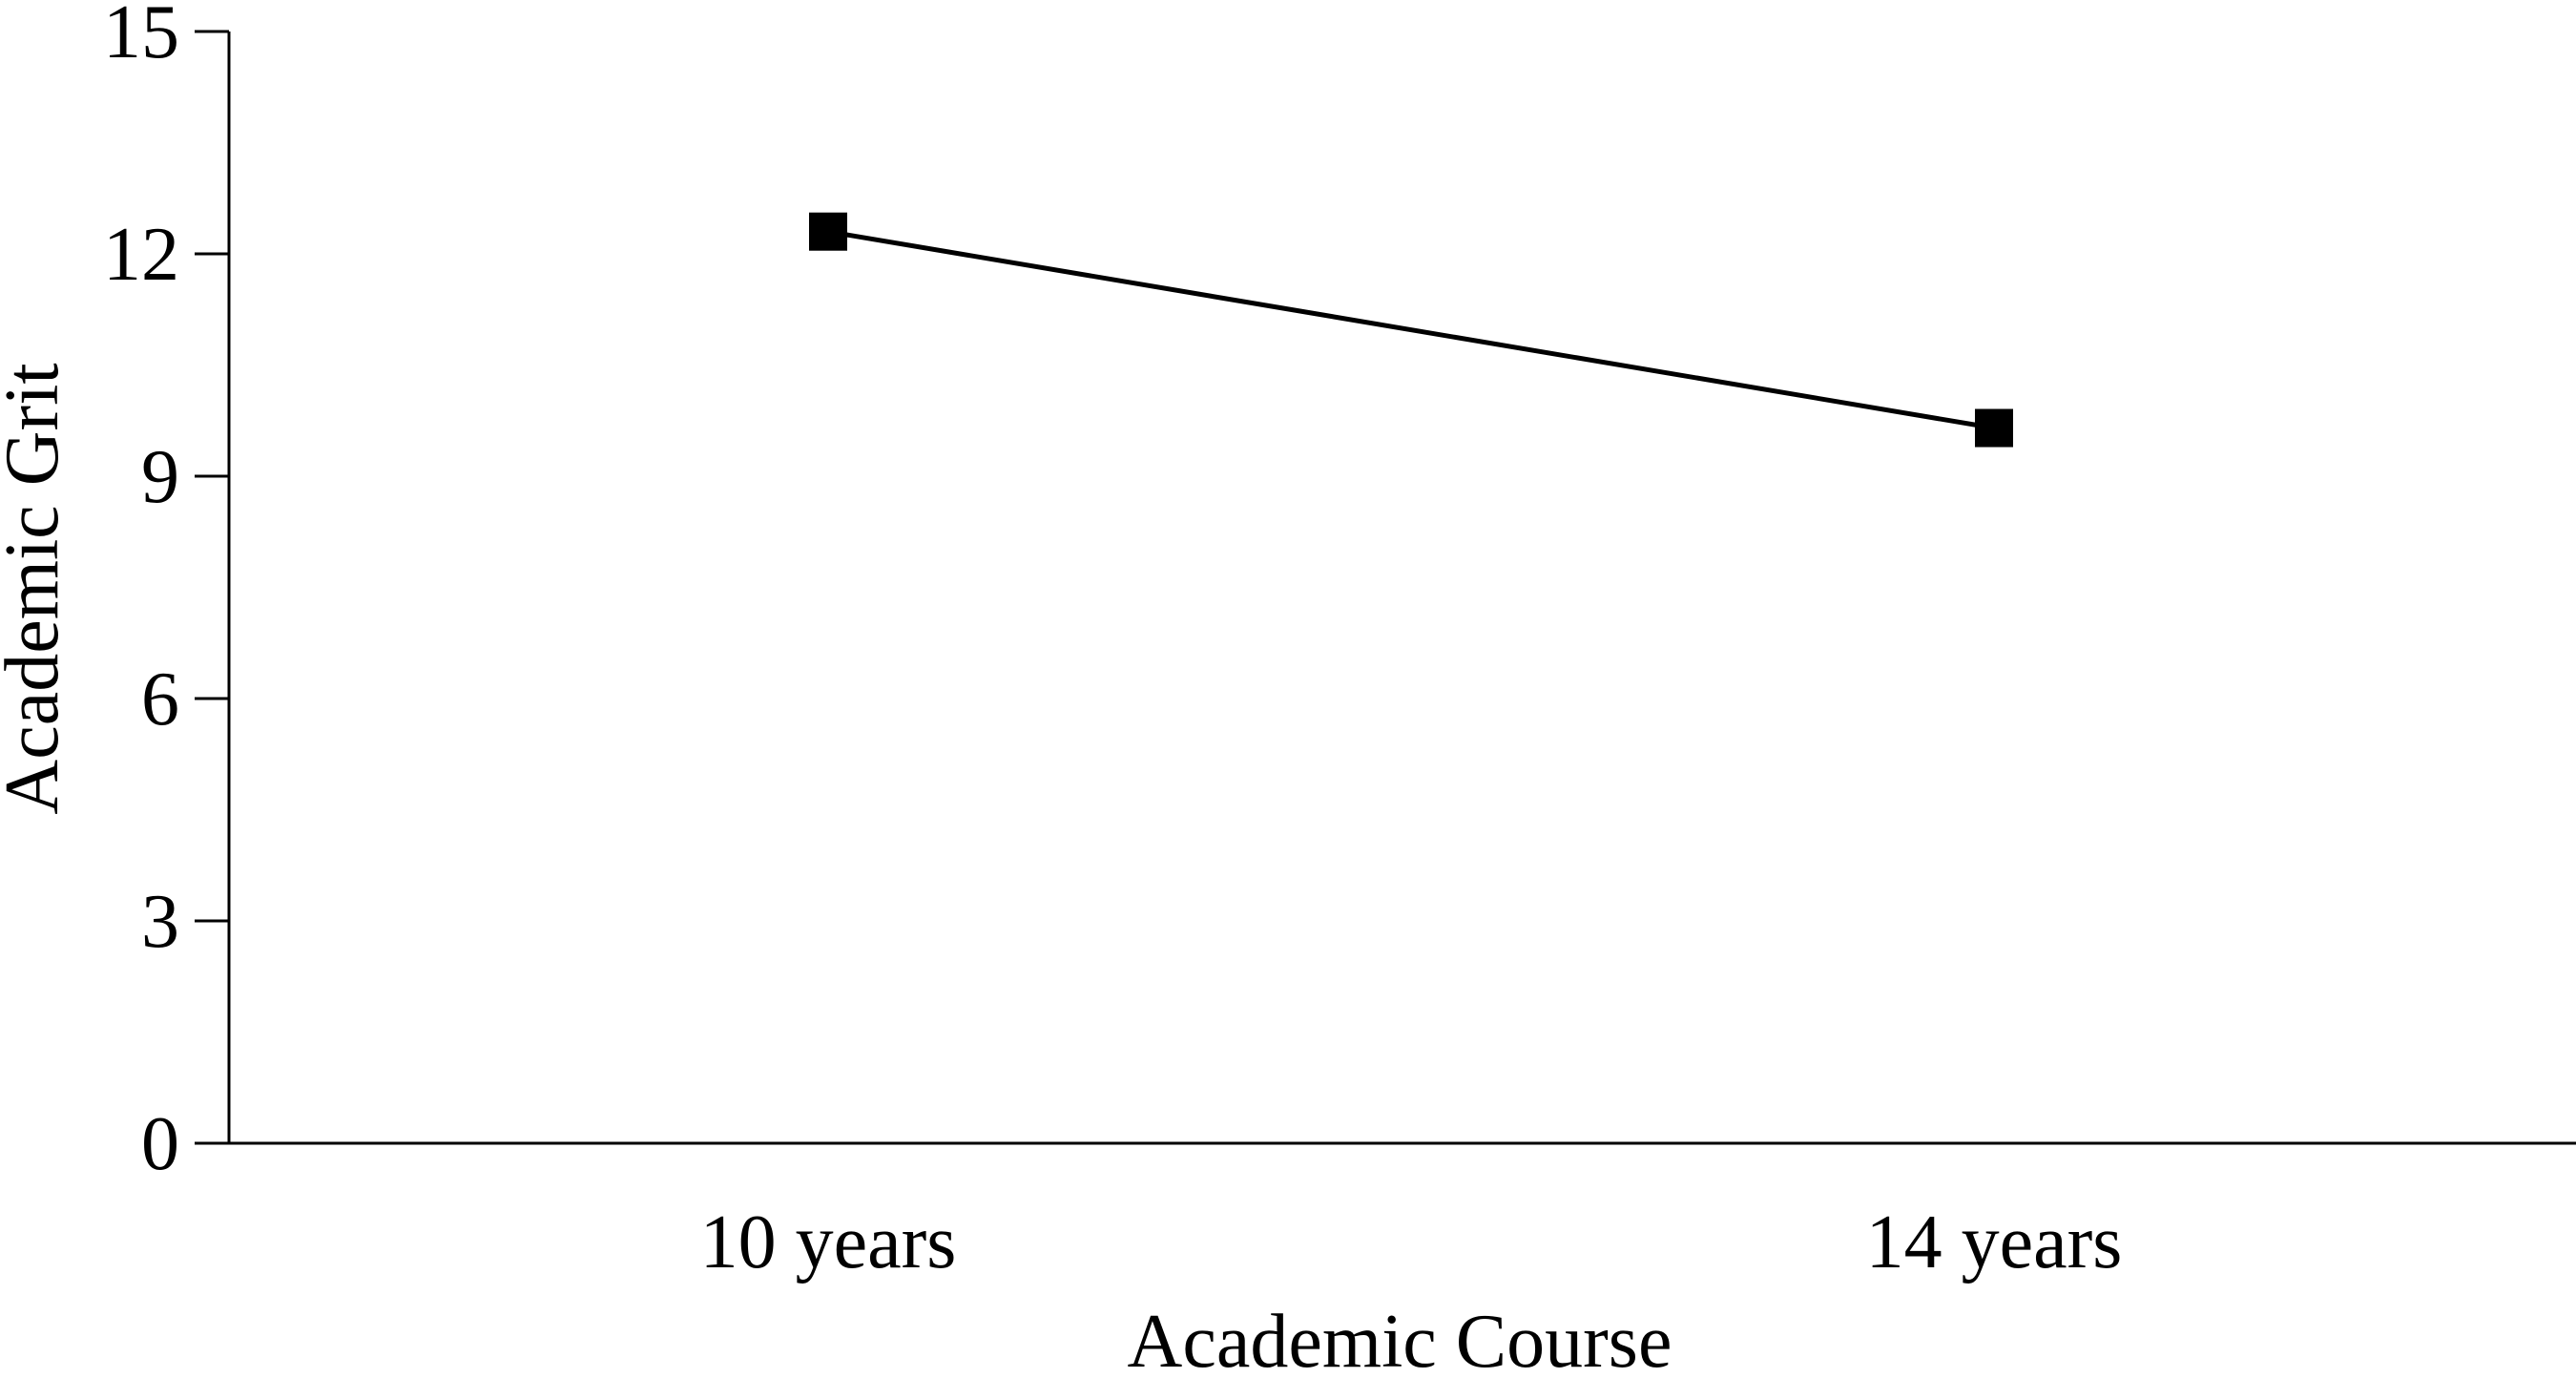  I want to click on y-tick-label: 0, so click(160, 1144).